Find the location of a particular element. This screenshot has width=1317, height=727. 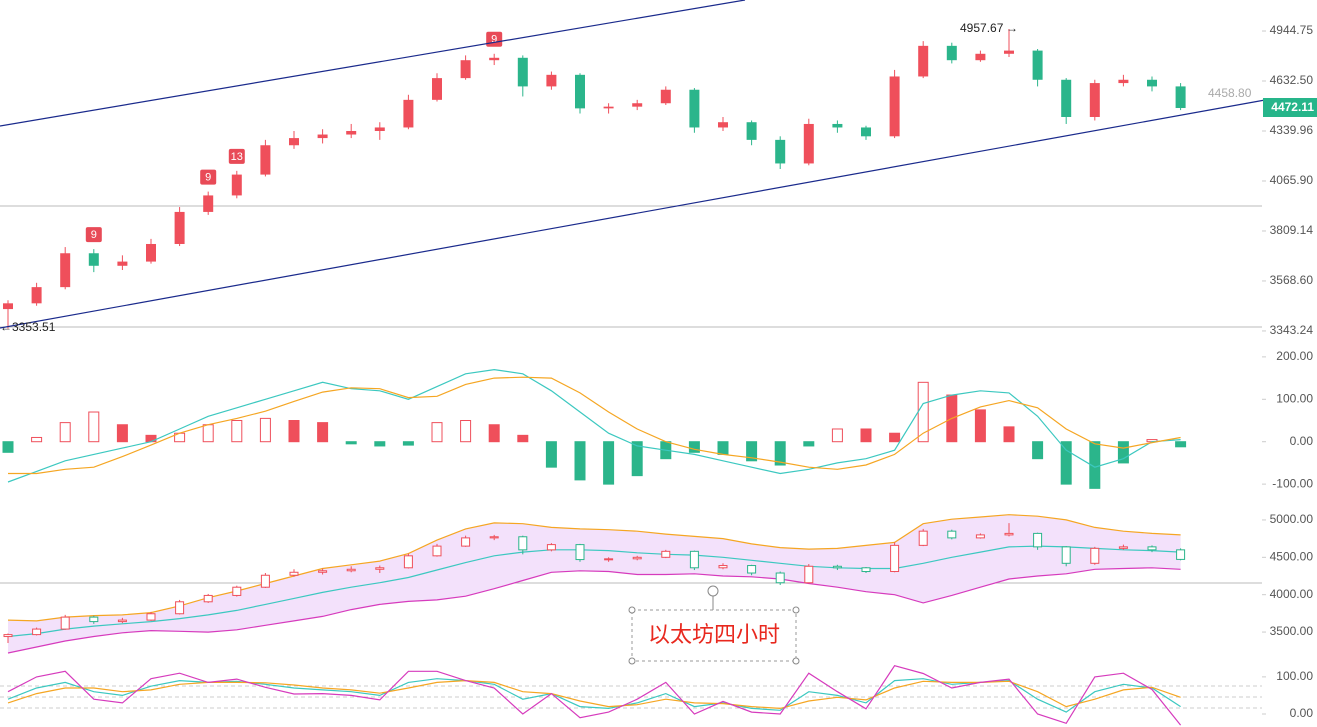

y-tick-label: 3809.14 is located at coordinates (1292, 230).